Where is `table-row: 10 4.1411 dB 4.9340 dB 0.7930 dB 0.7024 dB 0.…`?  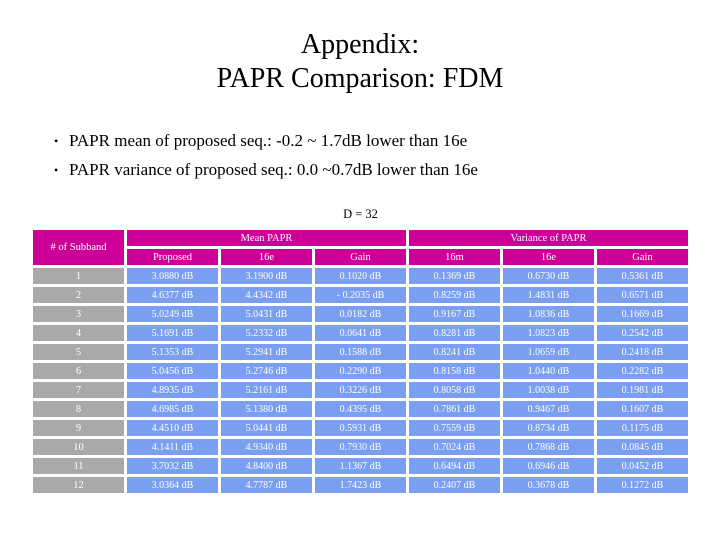 table-row: 10 4.1411 dB 4.9340 dB 0.7930 dB 0.7024 dB 0.… is located at coordinates (360, 447).